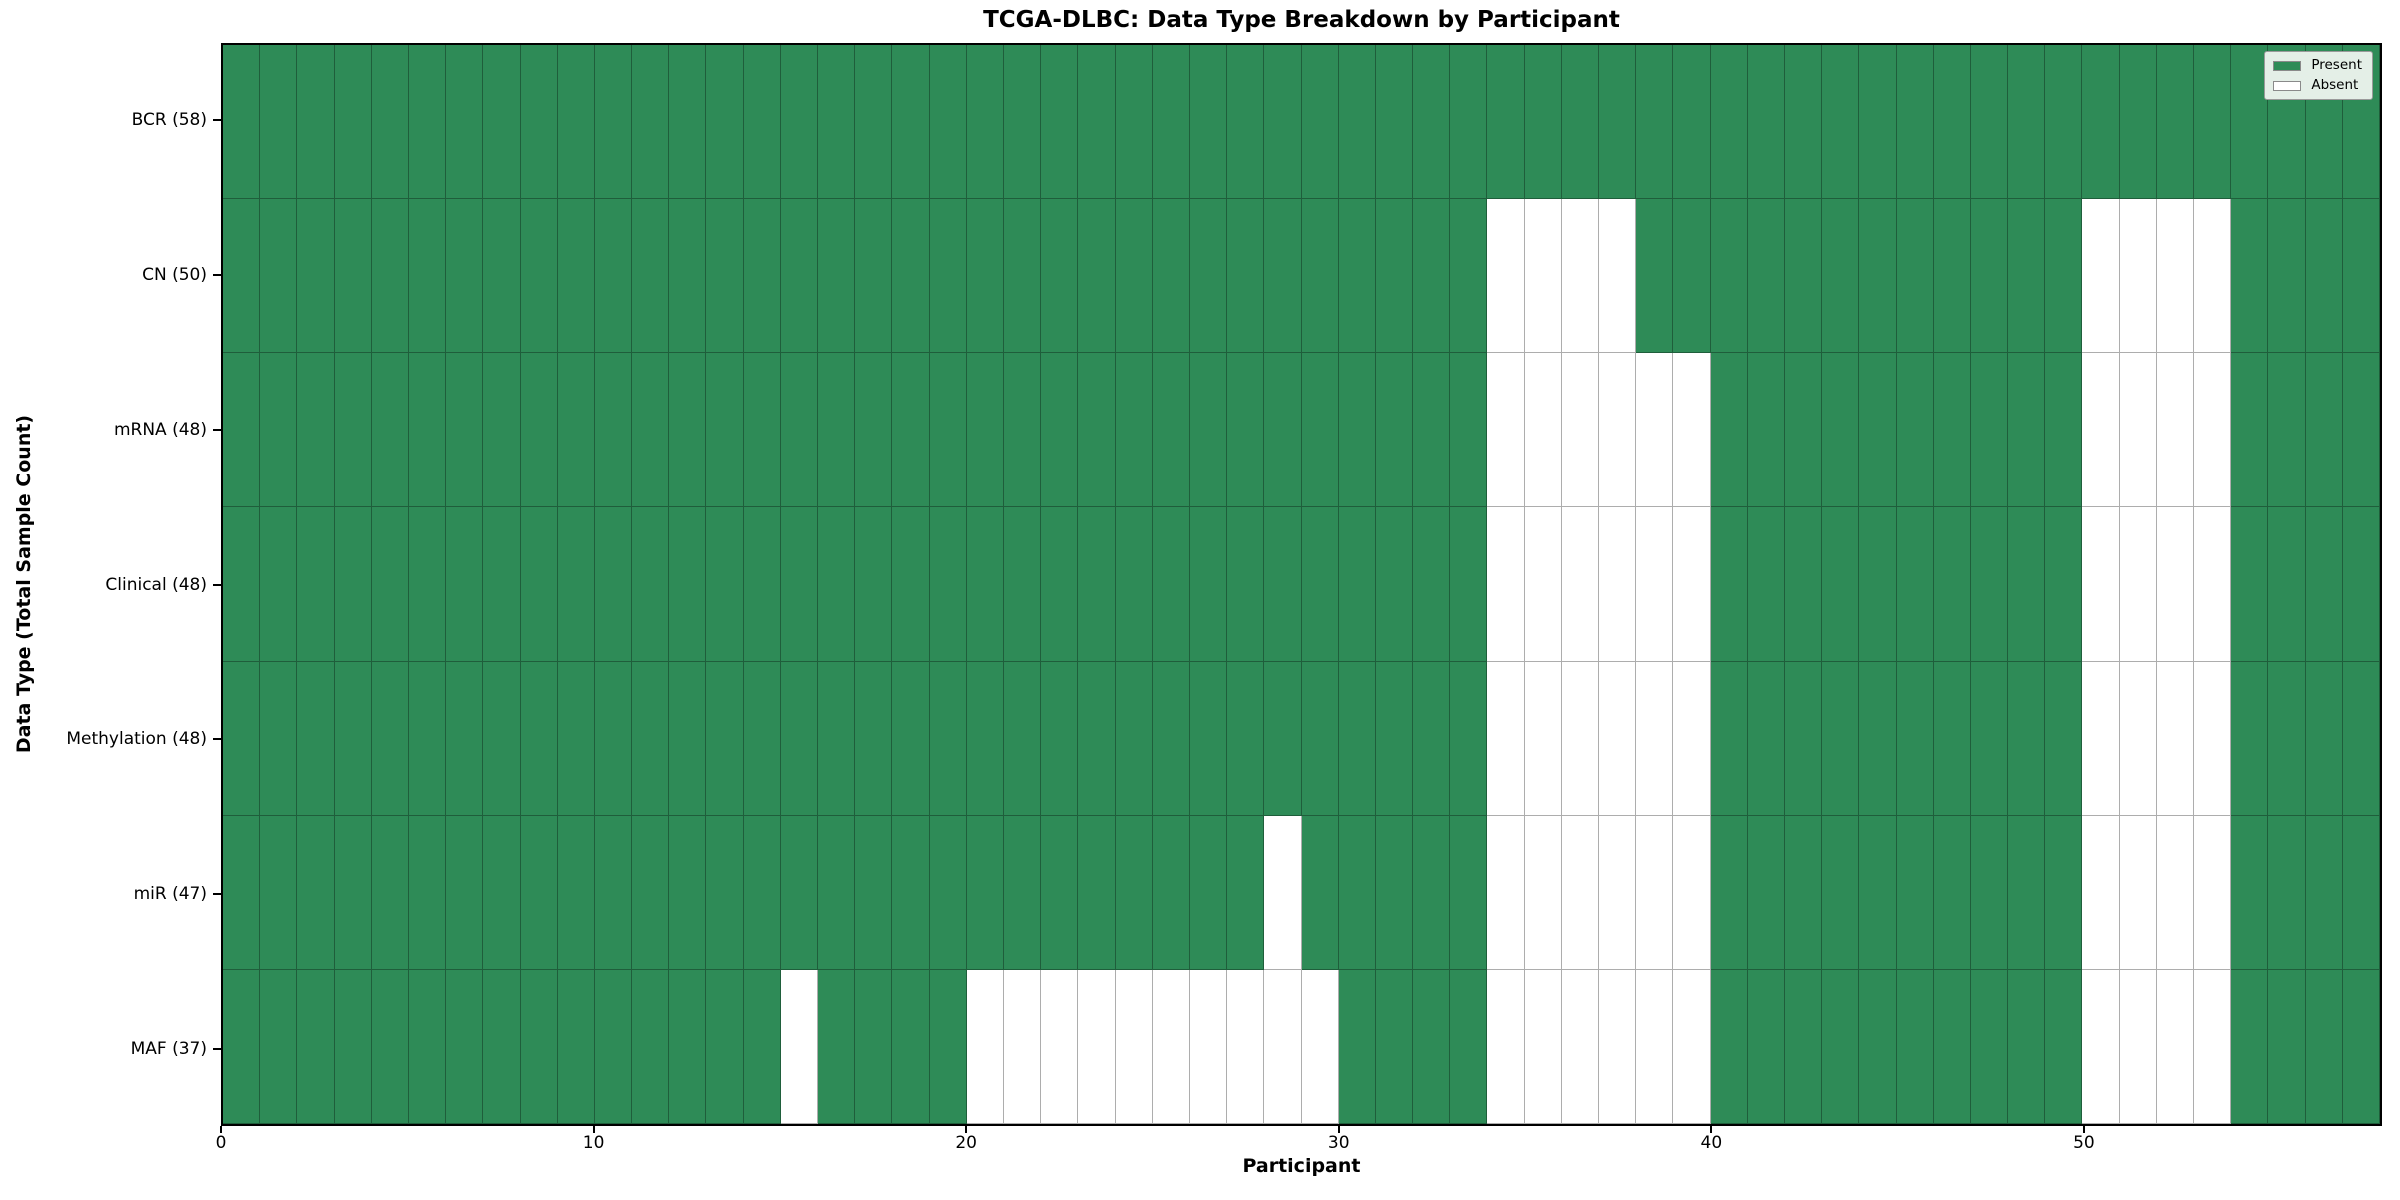 The height and width of the screenshot is (1200, 2400). Describe the element at coordinates (2287, 65) in the screenshot. I see `legend-swatch-present-icon` at that location.